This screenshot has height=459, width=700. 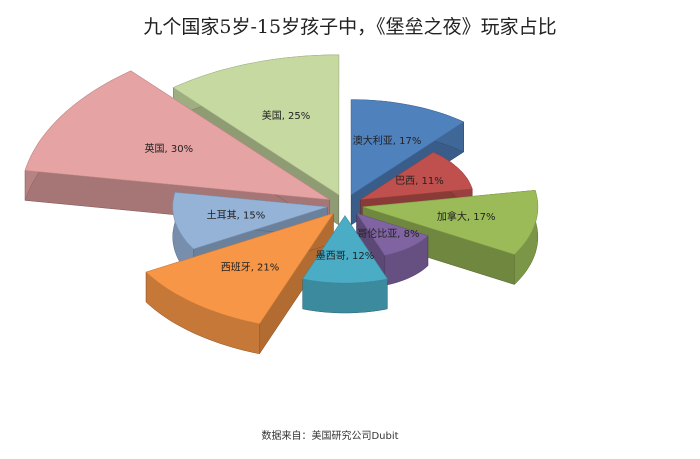 What do you see at coordinates (419, 181) in the screenshot?
I see `data-label: 巴西, 11%` at bounding box center [419, 181].